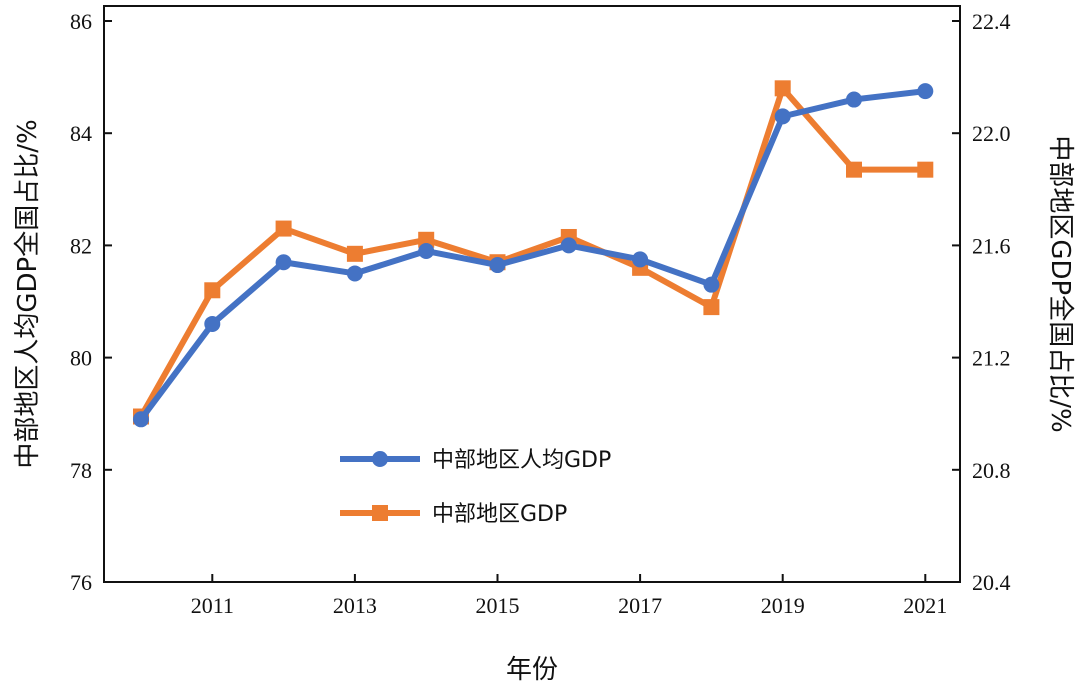  Describe the element at coordinates (81, 582) in the screenshot. I see `y-tick-label-left: 76` at that location.